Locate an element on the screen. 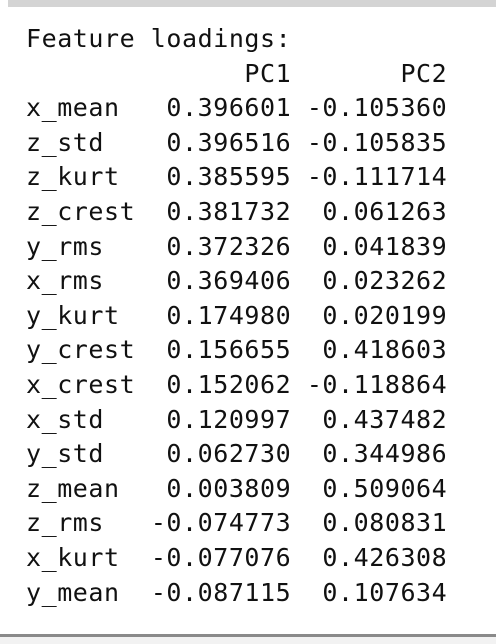  table-row: z_mean 0.003809 0.509064 is located at coordinates (236, 488).